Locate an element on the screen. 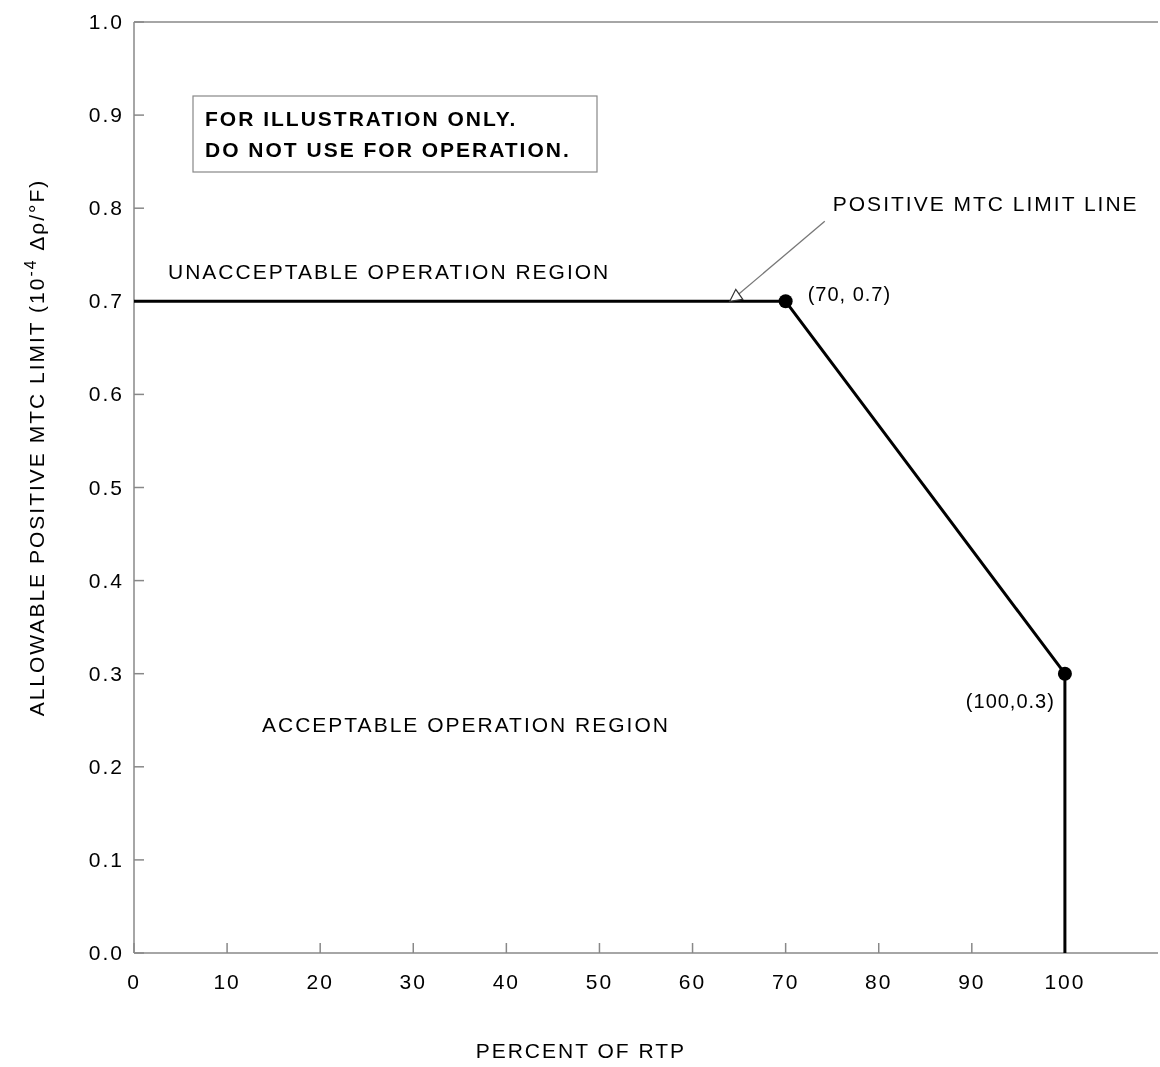 The image size is (1160, 1067). annotation: POSITIVE MTC LIMIT LINE is located at coordinates (985, 204).